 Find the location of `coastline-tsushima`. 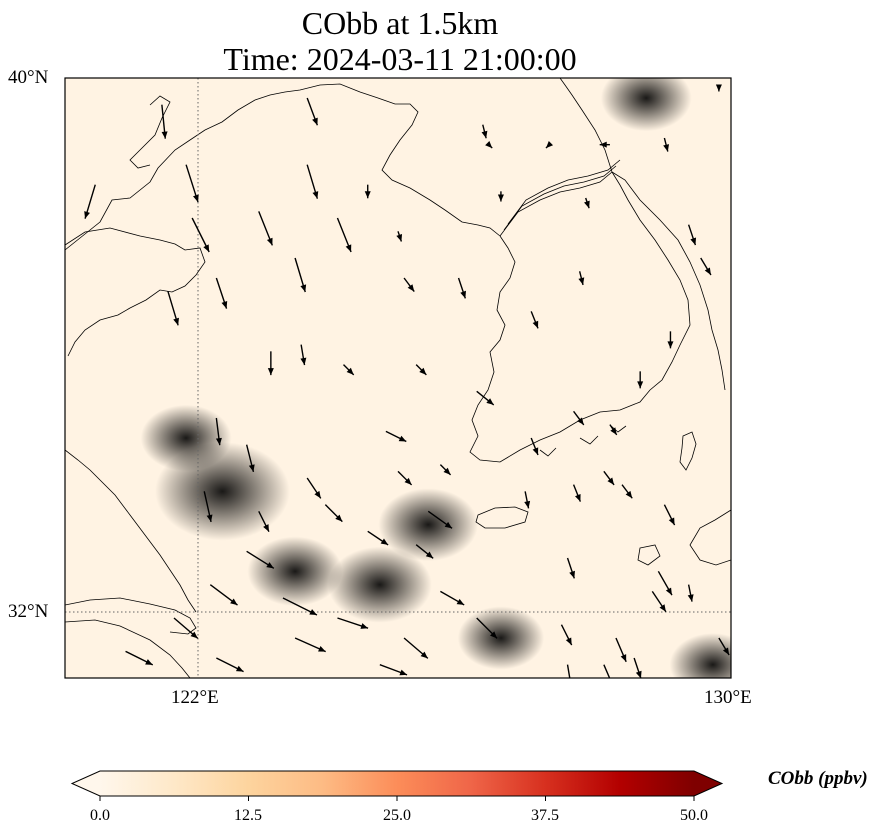

coastline-tsushima is located at coordinates (688, 451).